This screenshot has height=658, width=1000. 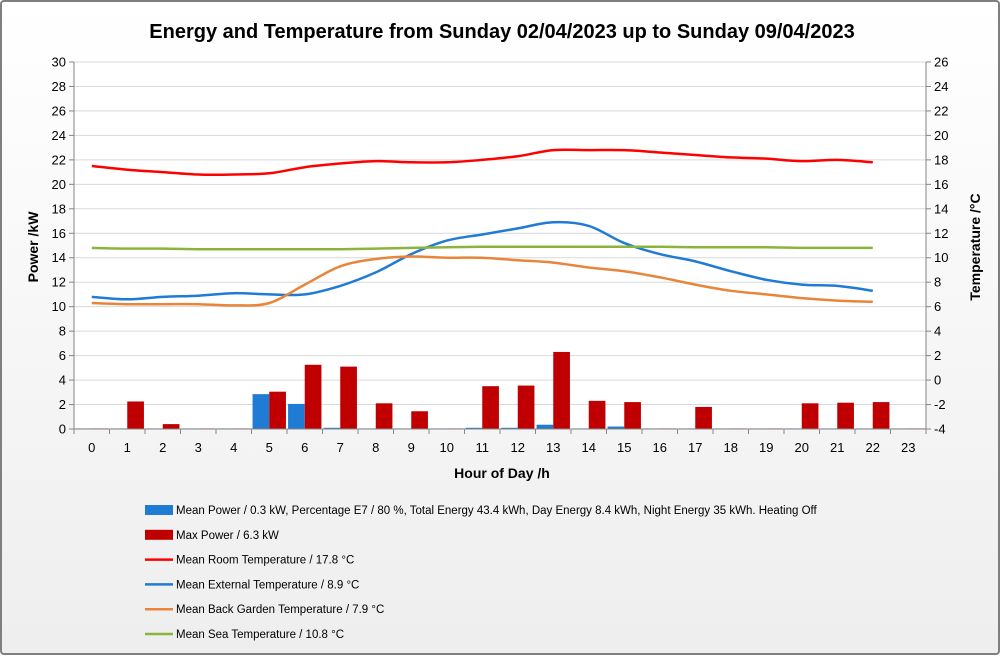 I want to click on legend-label-4: Mean Back Garden Temperature / 7.9 °C, so click(x=280, y=610).